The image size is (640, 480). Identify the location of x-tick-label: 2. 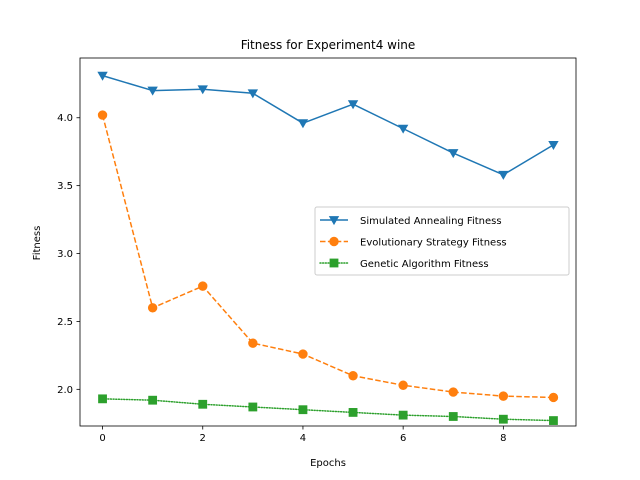
(203, 438).